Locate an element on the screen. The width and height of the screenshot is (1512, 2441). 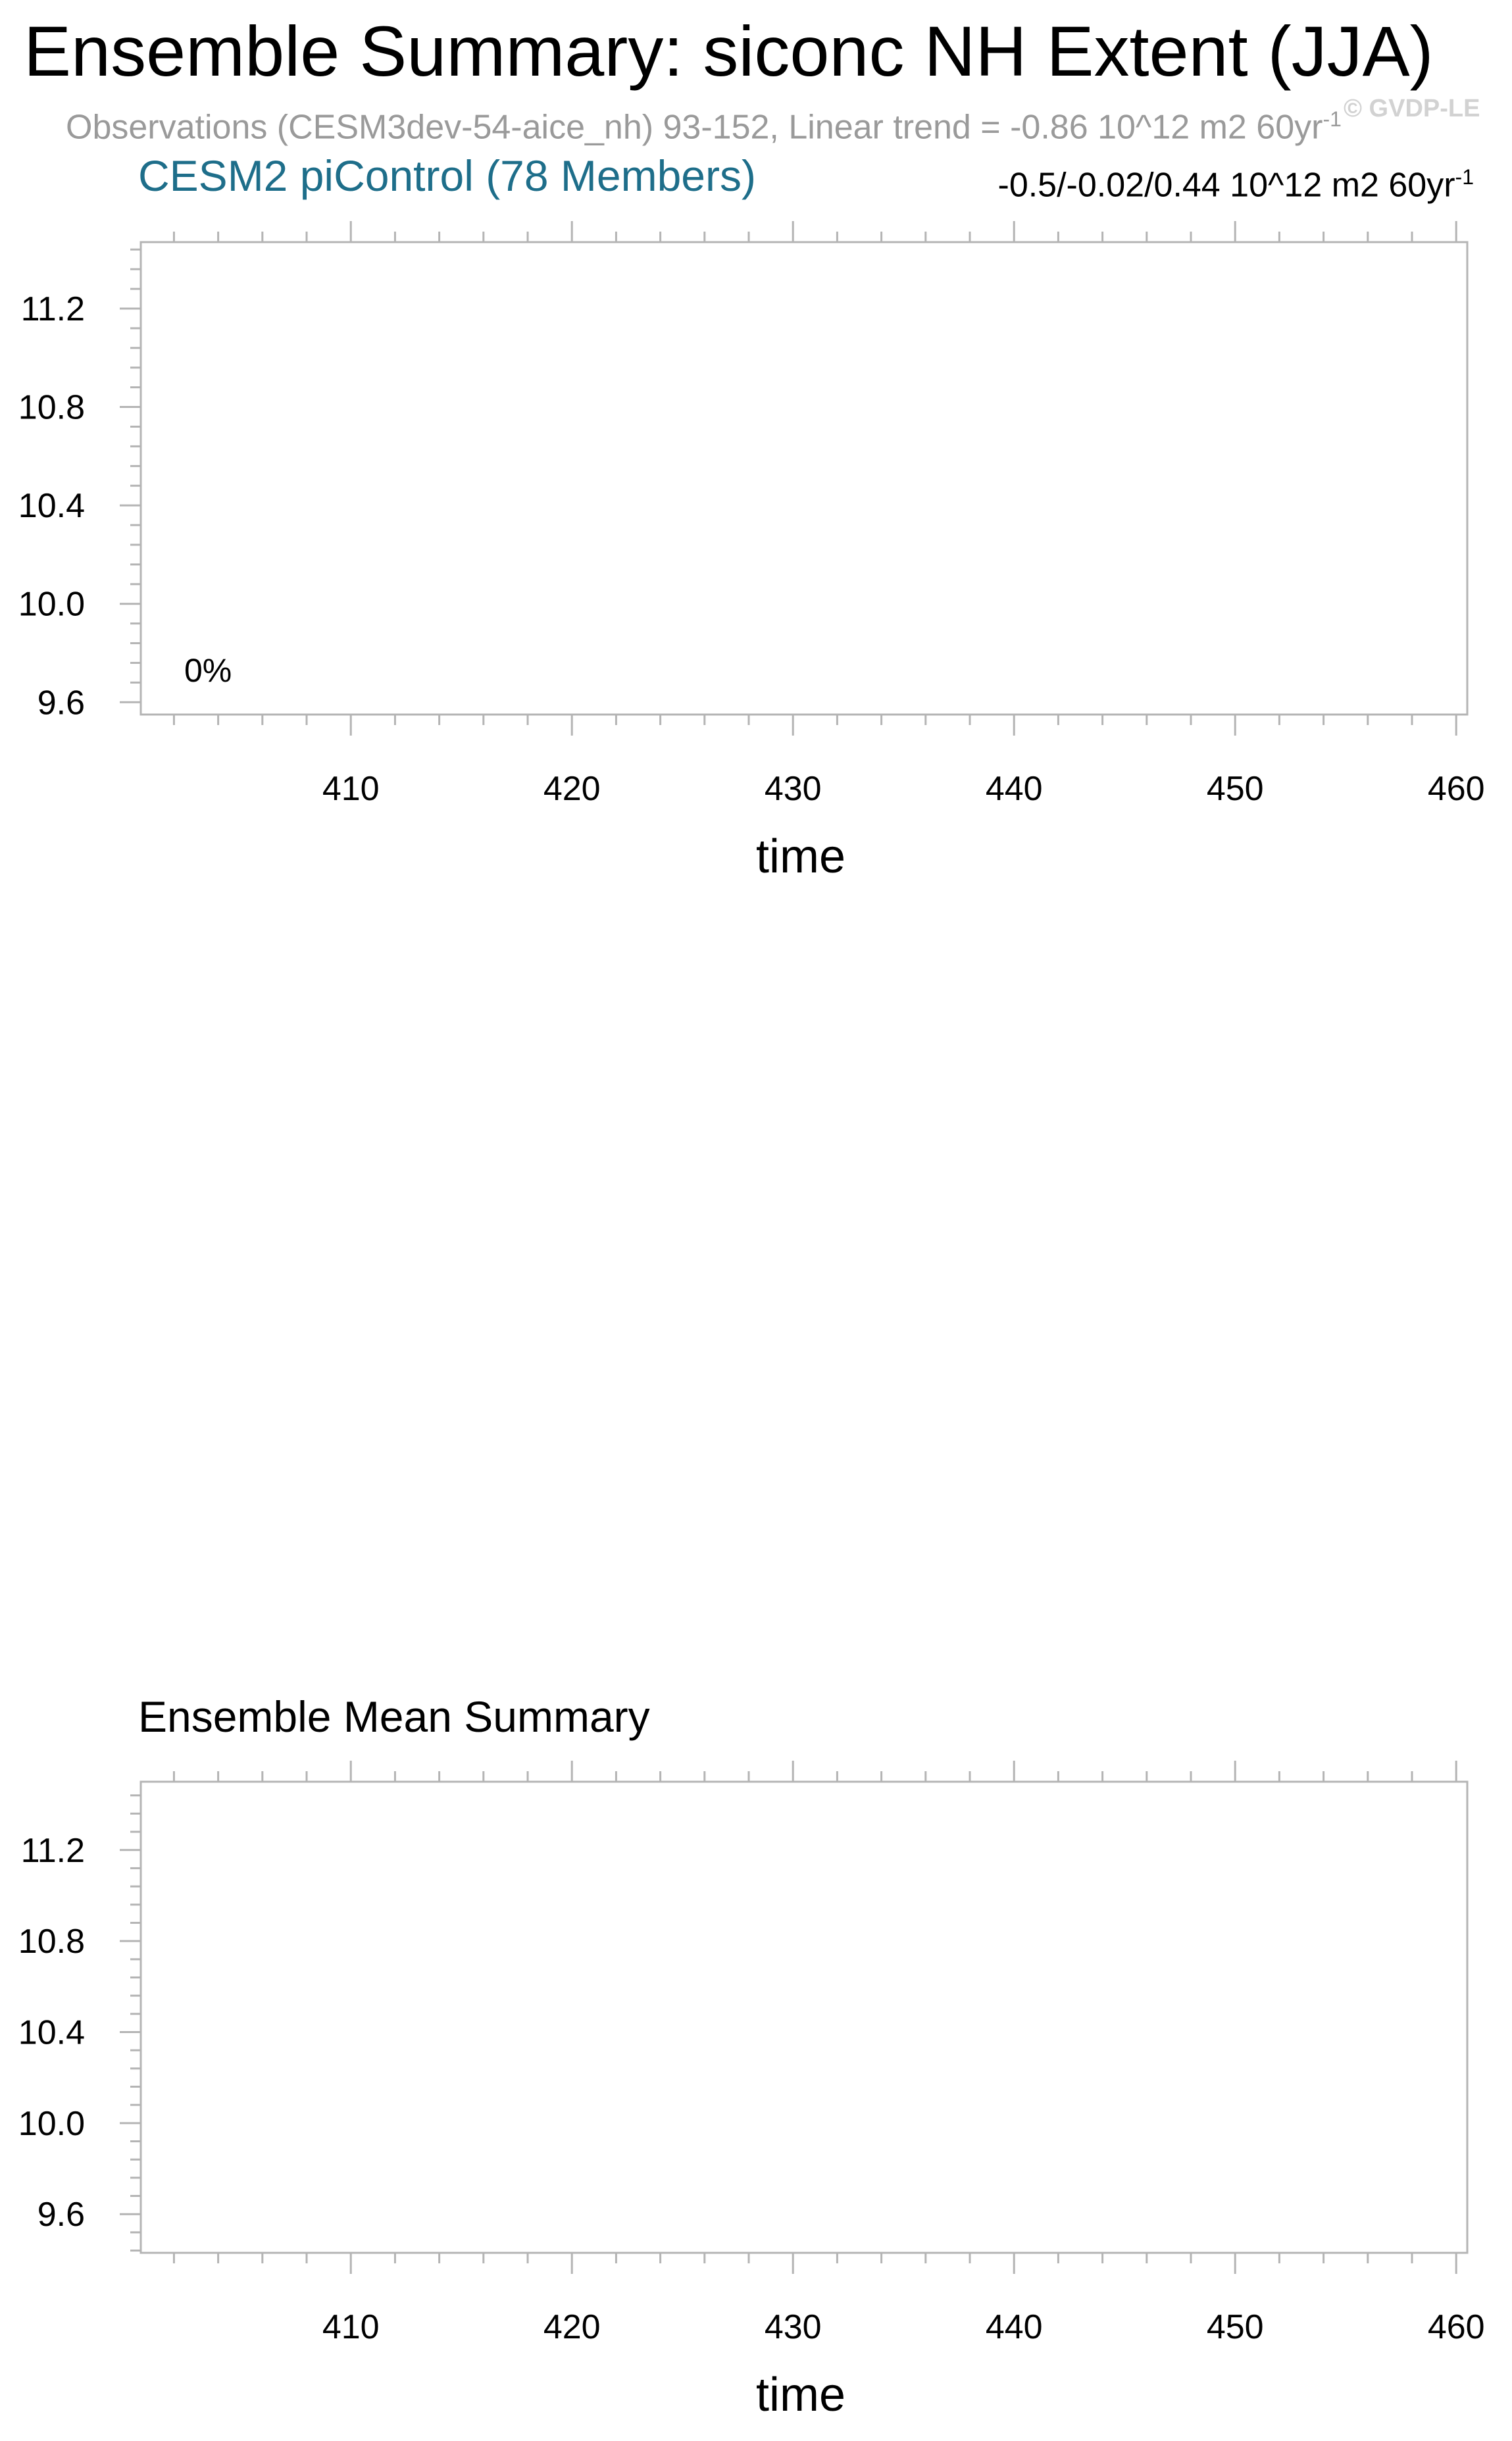
panel2-x-tick-label: 440 is located at coordinates (1014, 2327).